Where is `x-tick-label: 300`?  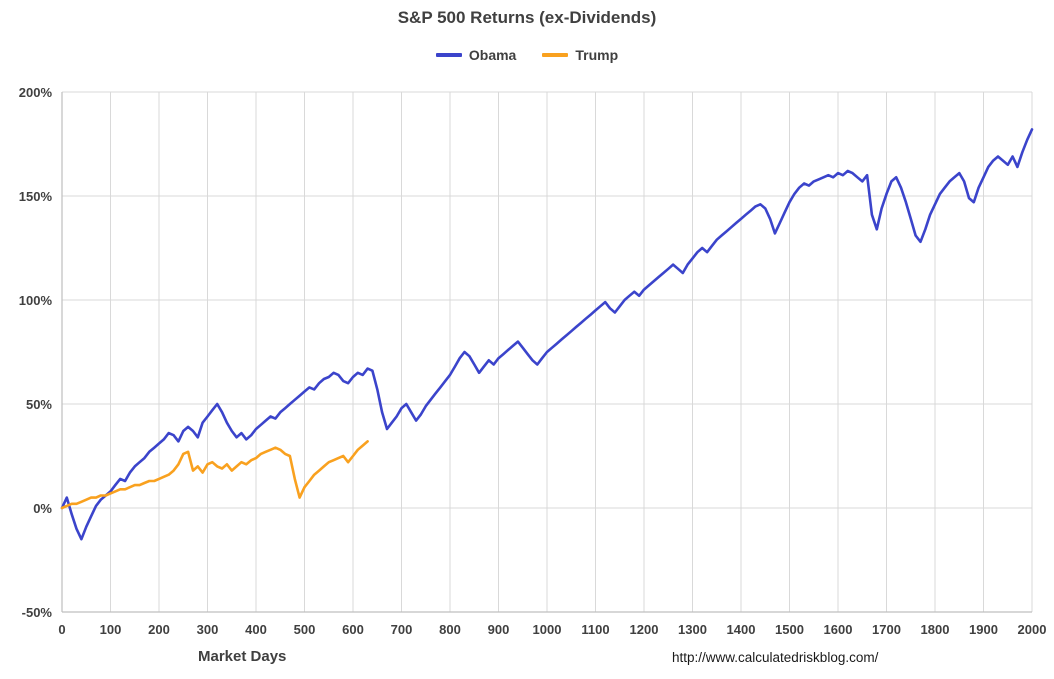 x-tick-label: 300 is located at coordinates (208, 629).